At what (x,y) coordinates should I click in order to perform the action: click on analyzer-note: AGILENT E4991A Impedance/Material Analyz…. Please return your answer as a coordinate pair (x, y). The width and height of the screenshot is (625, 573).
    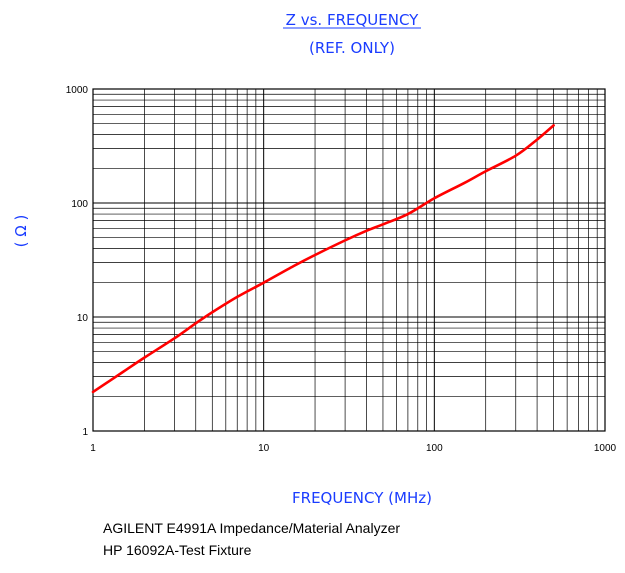
    Looking at the image, I should click on (252, 528).